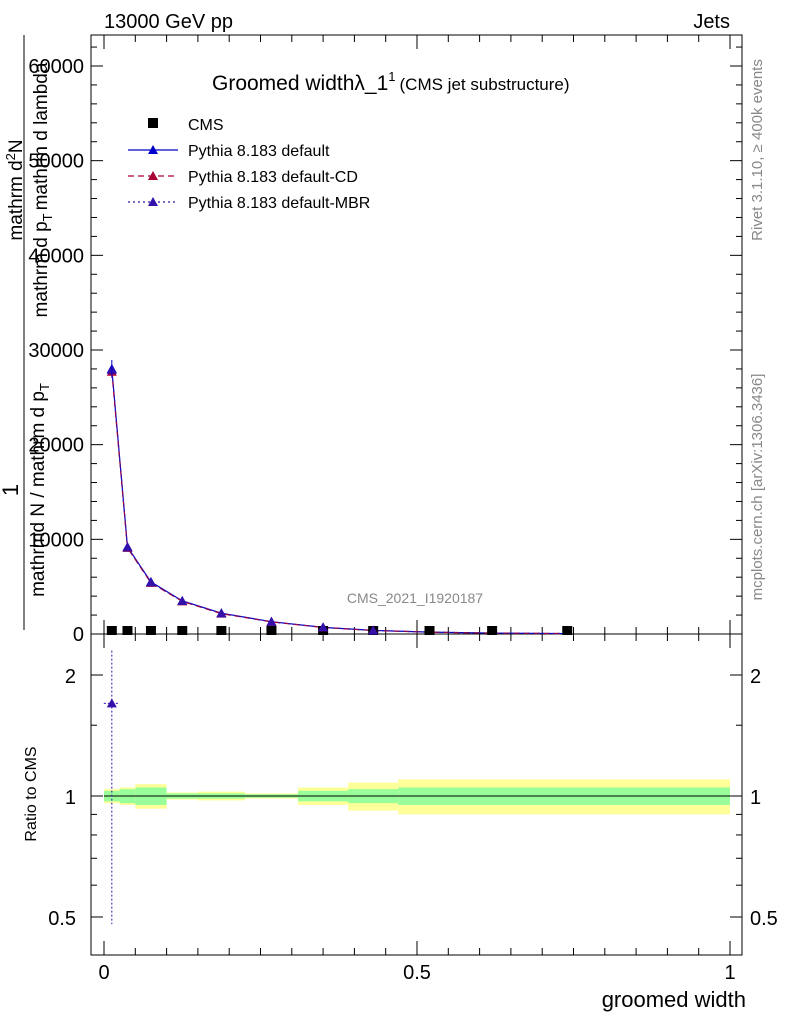 Image resolution: width=786 pixels, height=1024 pixels. Describe the element at coordinates (11, 490) in the screenshot. I see `ylabel-one: 1` at that location.